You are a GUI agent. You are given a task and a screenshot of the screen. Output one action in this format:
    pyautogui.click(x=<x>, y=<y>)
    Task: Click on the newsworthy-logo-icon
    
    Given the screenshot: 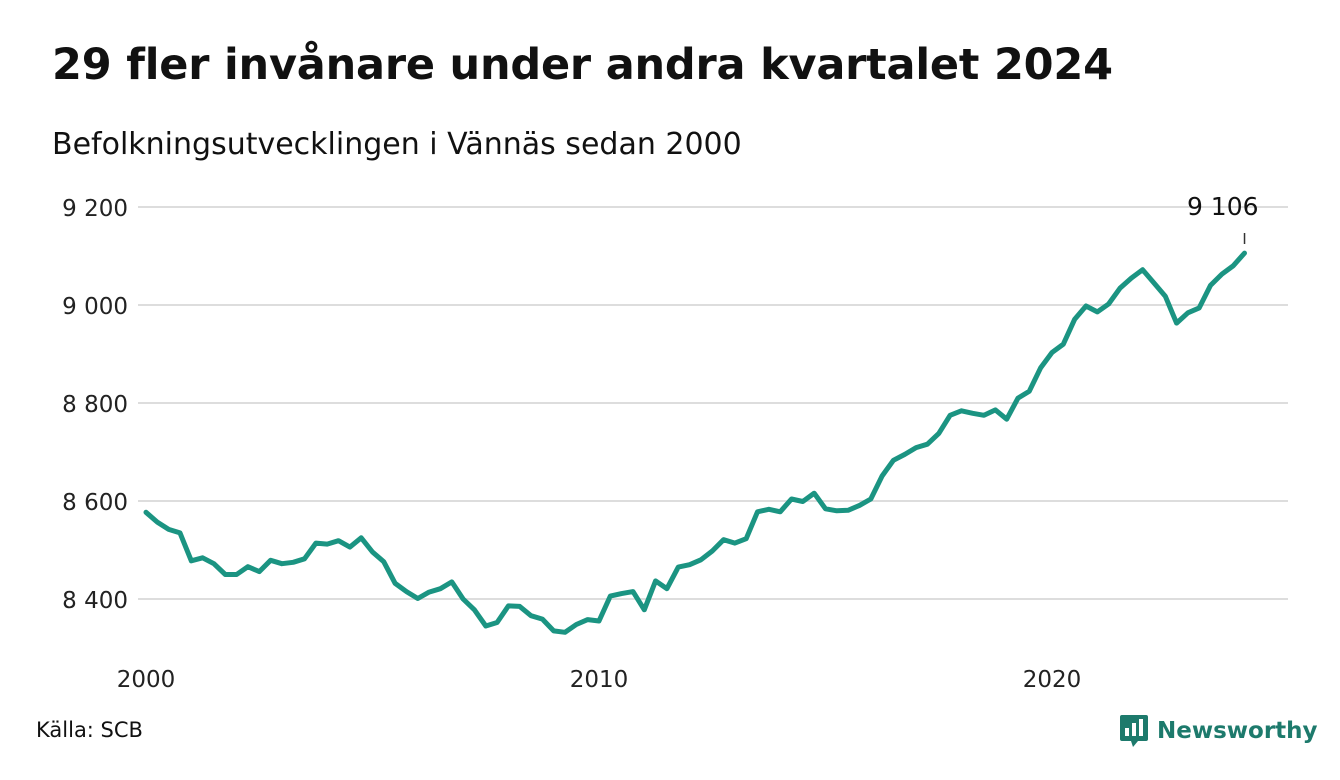 What is the action you would take?
    pyautogui.click(x=1134, y=731)
    